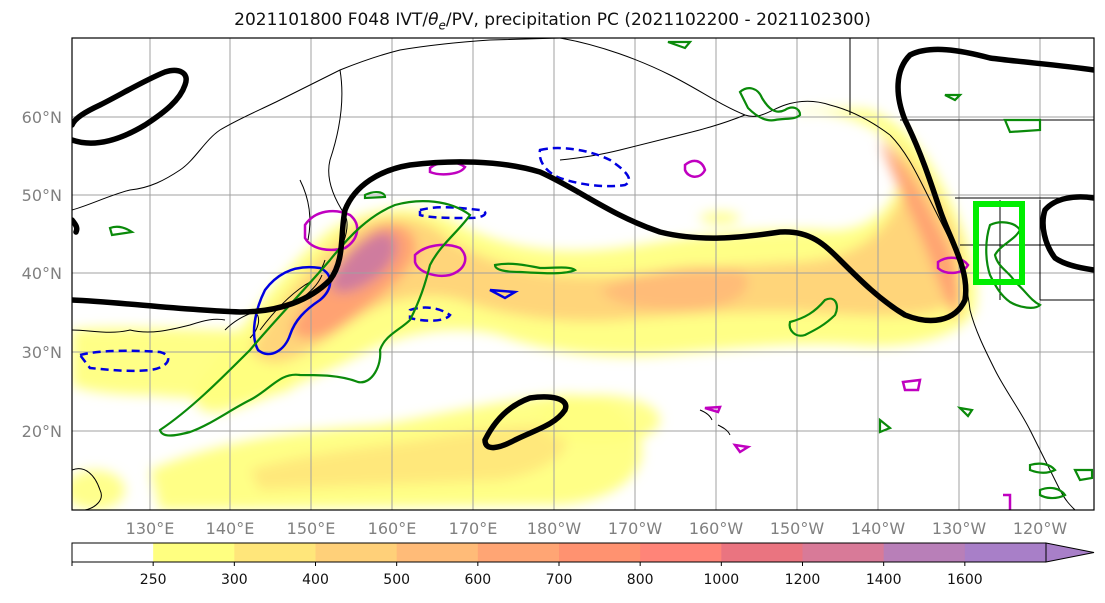 The image size is (1105, 603). What do you see at coordinates (959, 528) in the screenshot?
I see `lon-label: 130°W` at bounding box center [959, 528].